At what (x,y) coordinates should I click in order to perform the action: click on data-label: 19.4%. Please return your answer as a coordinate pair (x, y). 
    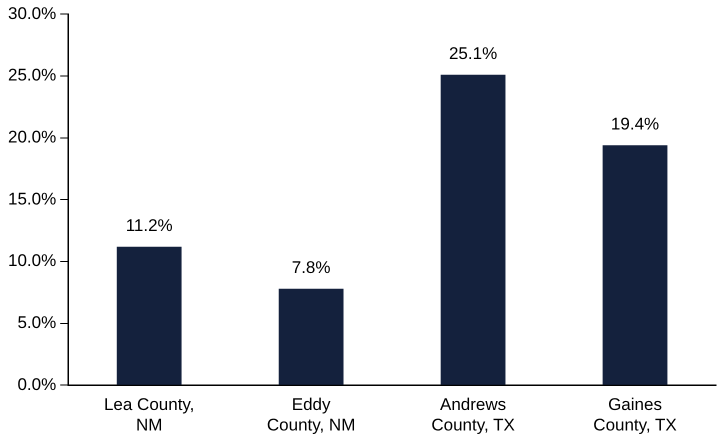
    Looking at the image, I should click on (635, 124).